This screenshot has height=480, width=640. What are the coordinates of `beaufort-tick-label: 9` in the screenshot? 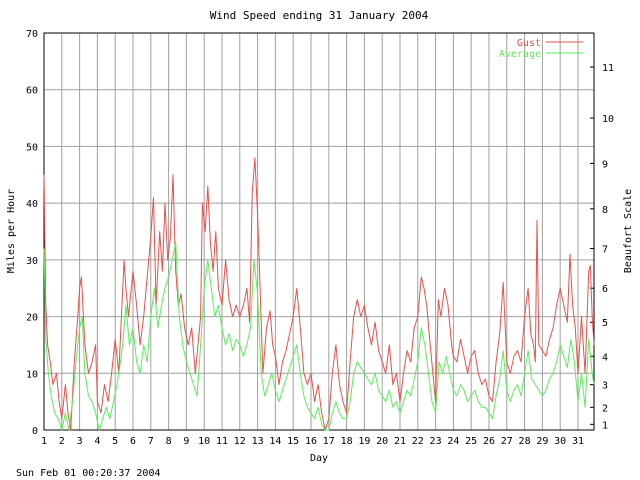 It's located at (605, 164).